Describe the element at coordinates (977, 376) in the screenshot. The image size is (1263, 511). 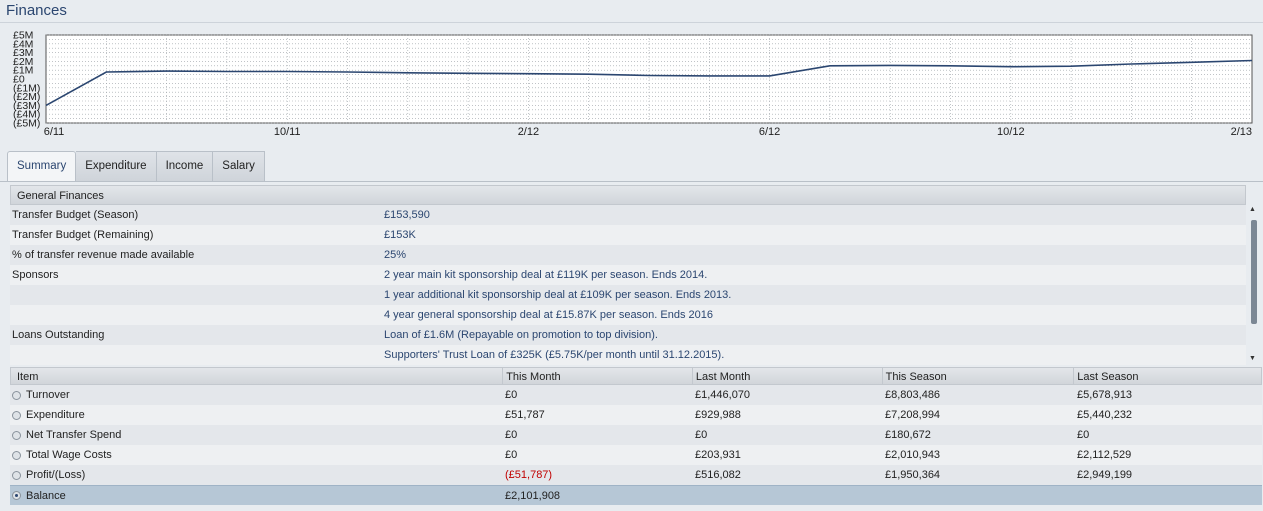
I see `column-header-this-season: This Season` at that location.